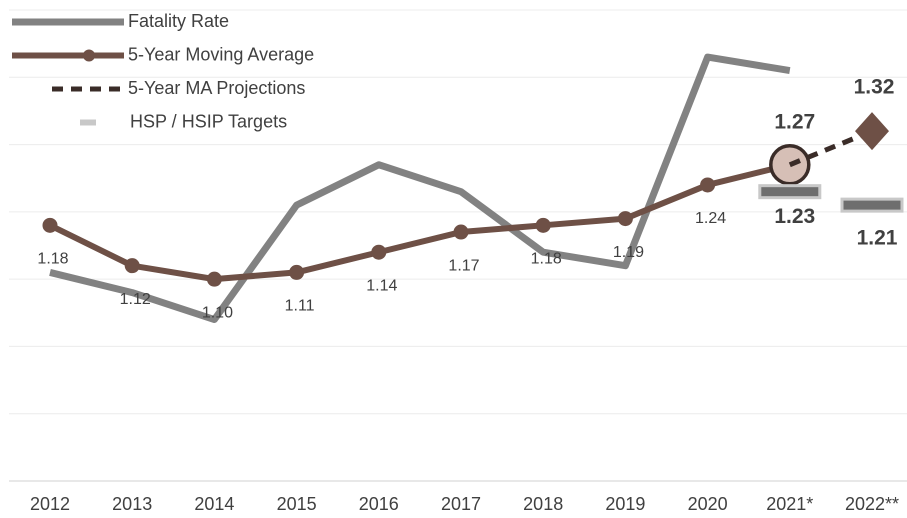 This screenshot has height=518, width=907. I want to click on data-label: 1.19, so click(628, 252).